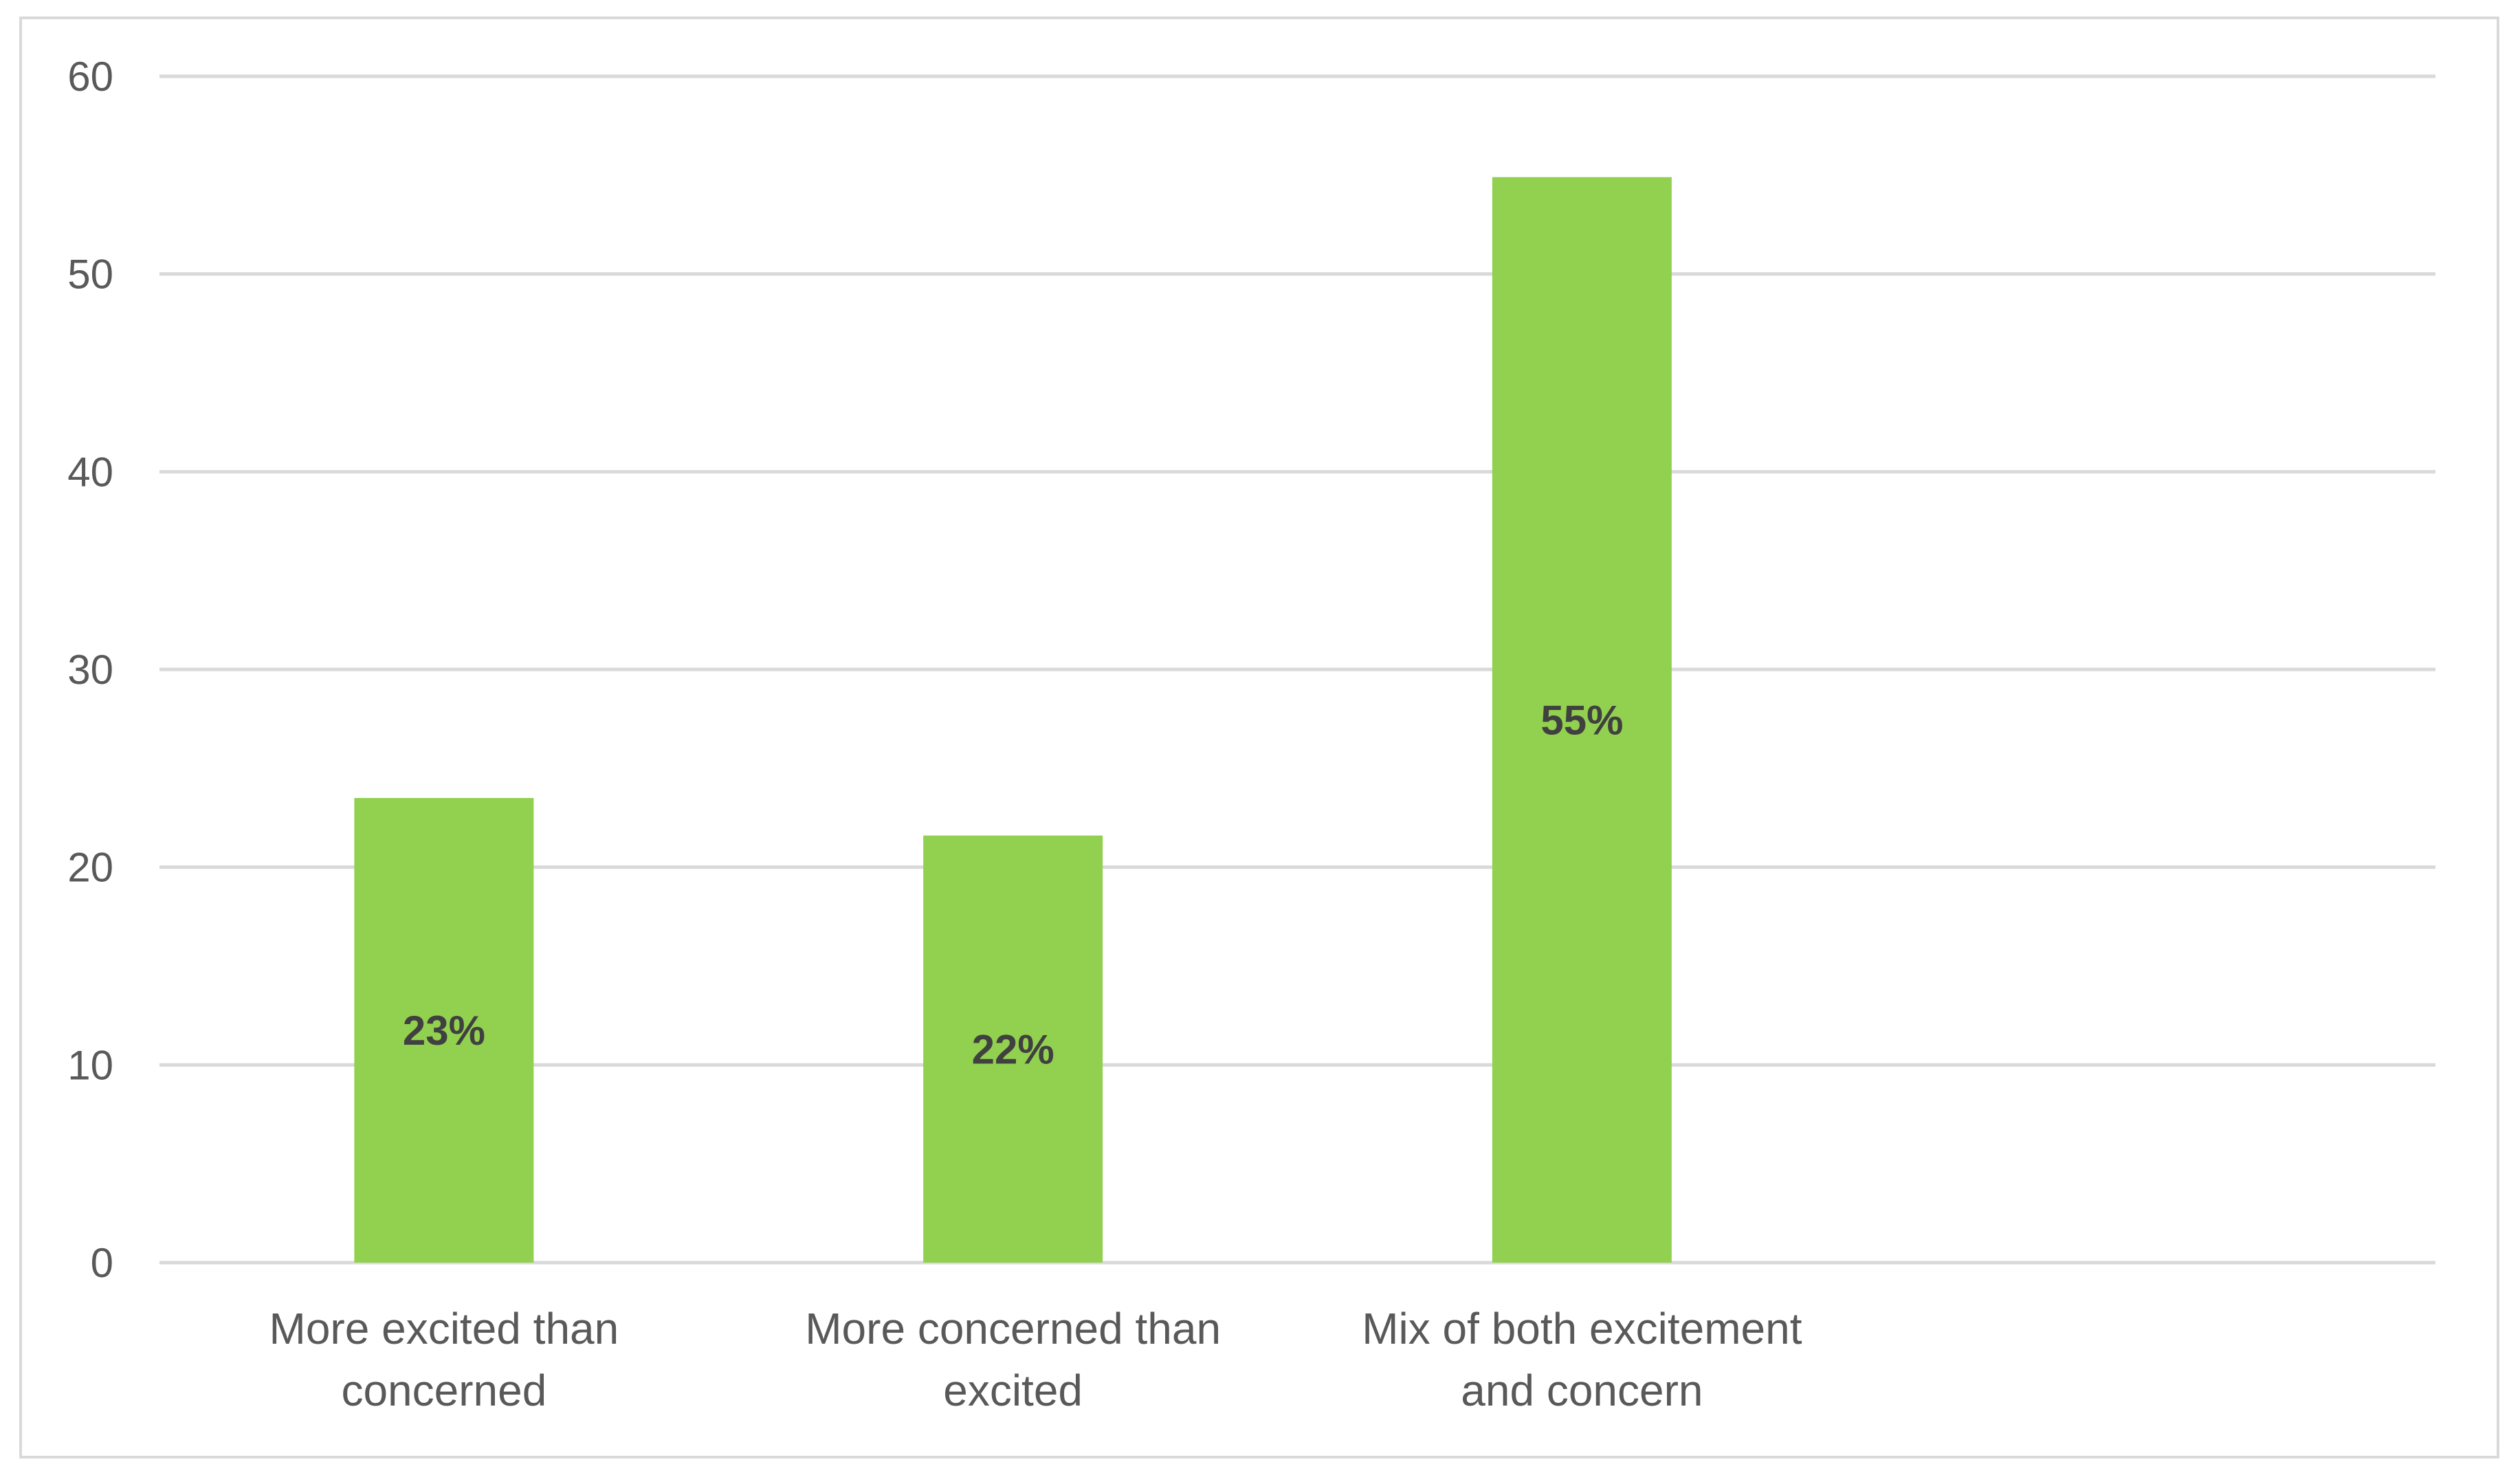  I want to click on y-tick-label: 40, so click(90, 472).